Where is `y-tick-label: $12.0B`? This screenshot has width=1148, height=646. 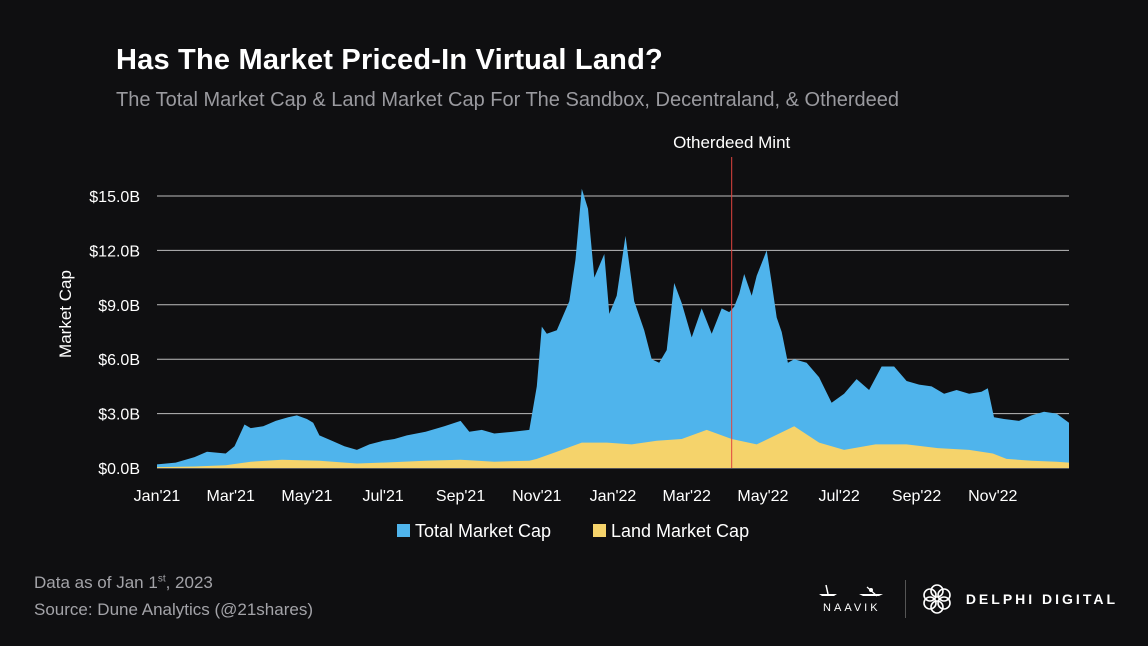 y-tick-label: $12.0B is located at coordinates (114, 251).